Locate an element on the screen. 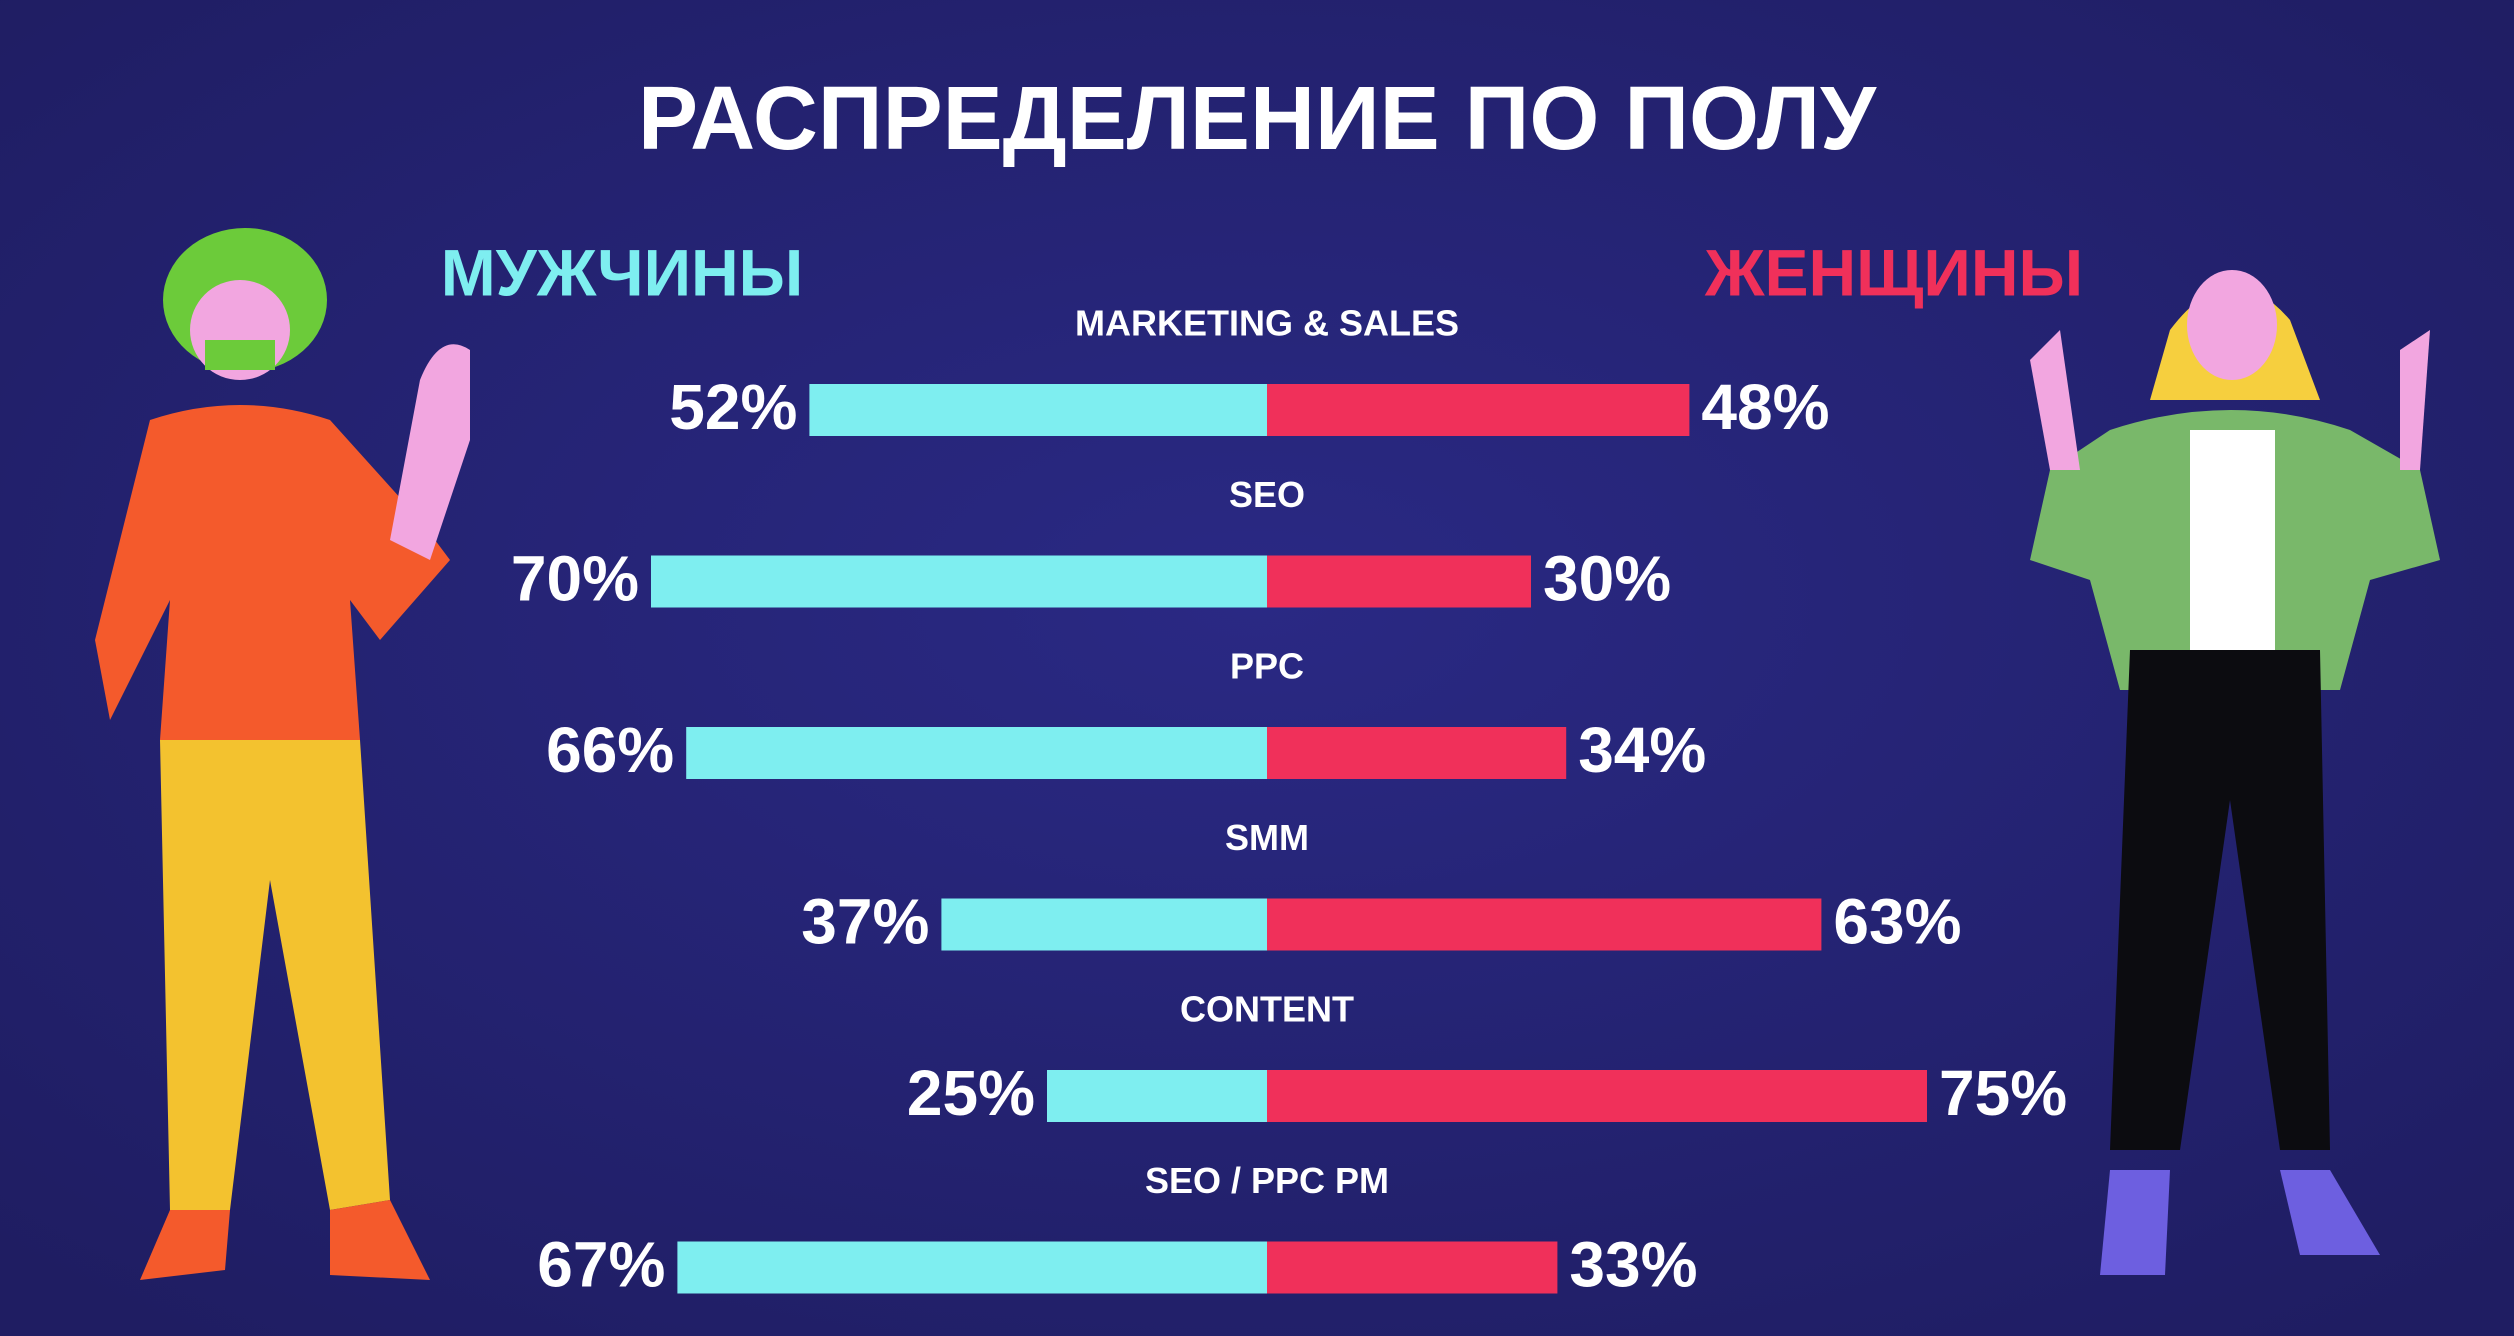  value-label: 34% is located at coordinates (1642, 750).